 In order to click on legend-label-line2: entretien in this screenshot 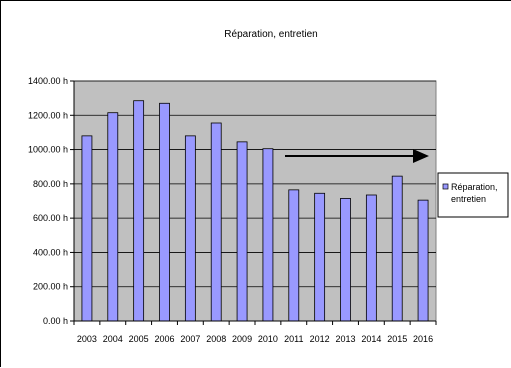, I will do `click(468, 199)`.